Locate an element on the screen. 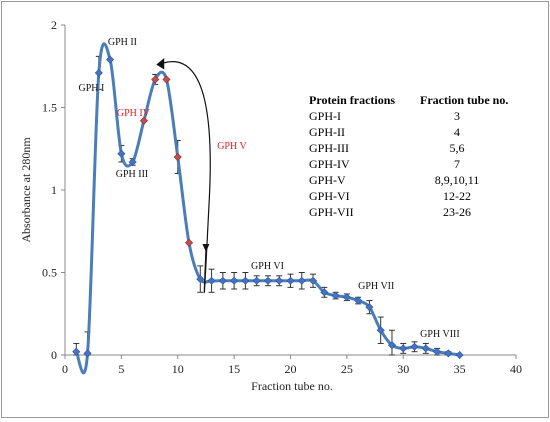  annotation-label: GPH III is located at coordinates (132, 174).